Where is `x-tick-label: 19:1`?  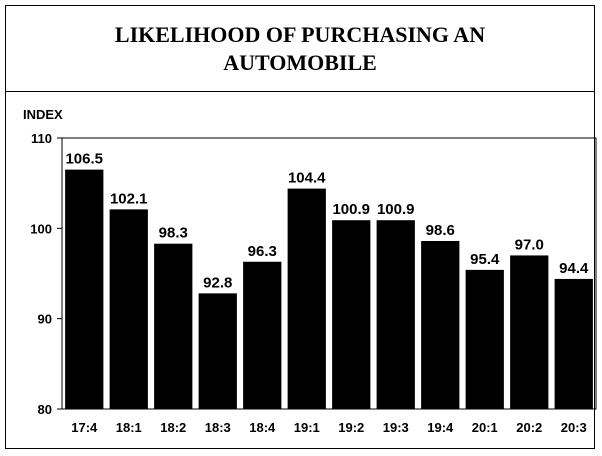
x-tick-label: 19:1 is located at coordinates (307, 427).